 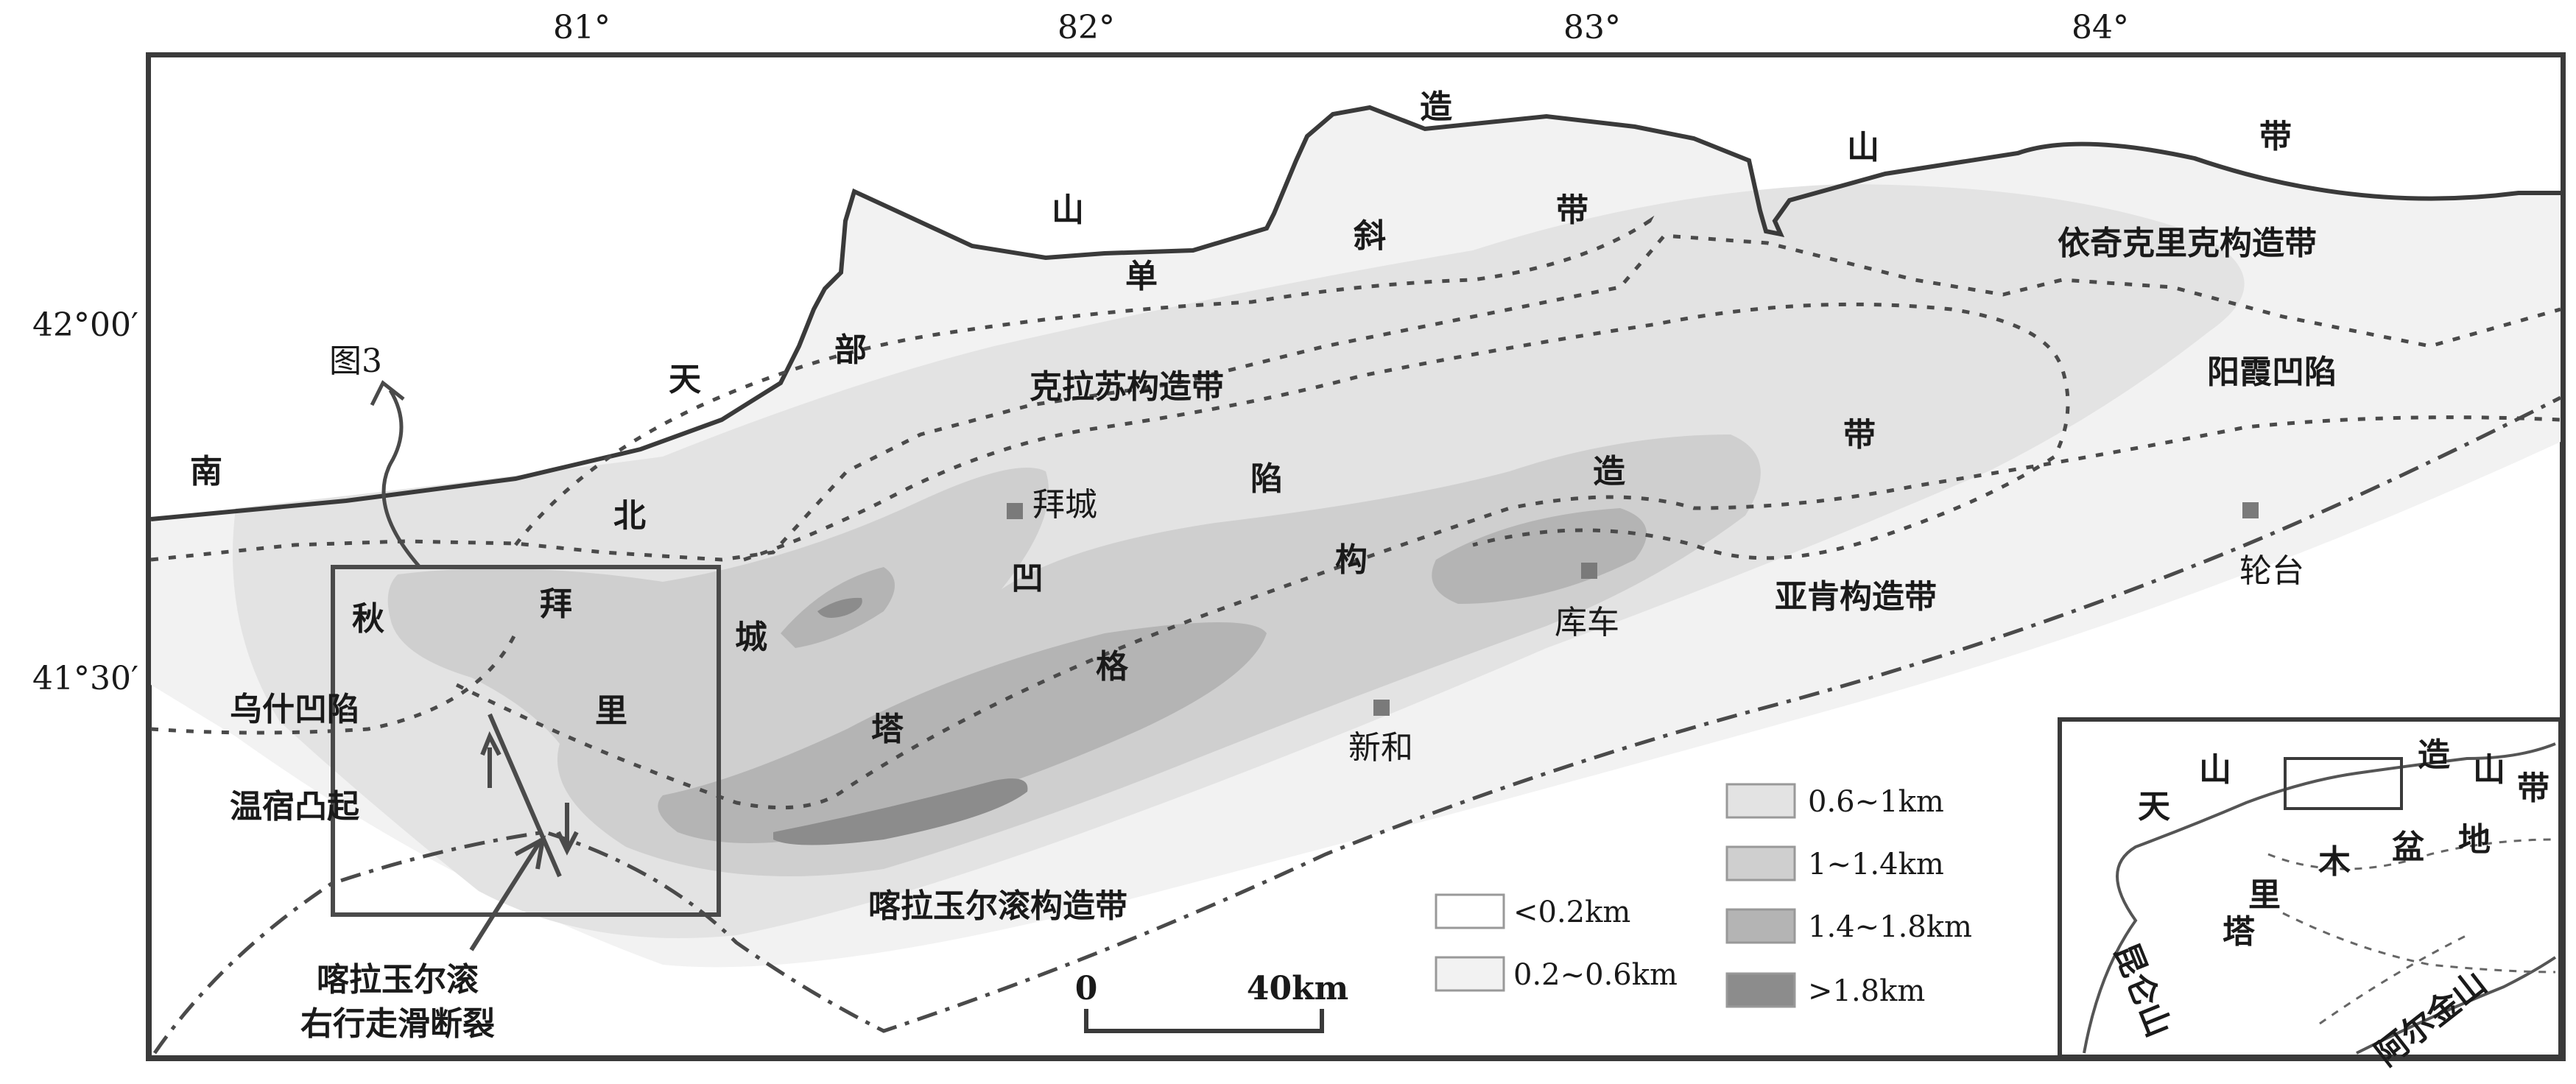 I want to click on label-yiqikelike: 依奇克里克构造带, so click(x=2187, y=243).